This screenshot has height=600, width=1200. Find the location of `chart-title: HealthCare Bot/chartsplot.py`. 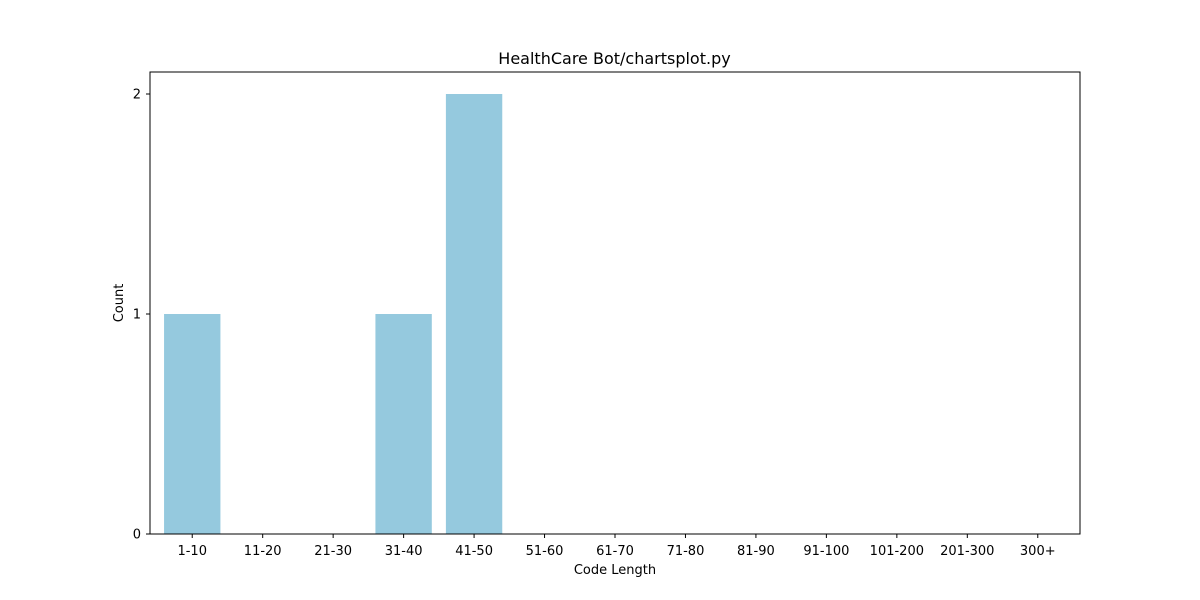

chart-title: HealthCare Bot/chartsplot.py is located at coordinates (614, 58).